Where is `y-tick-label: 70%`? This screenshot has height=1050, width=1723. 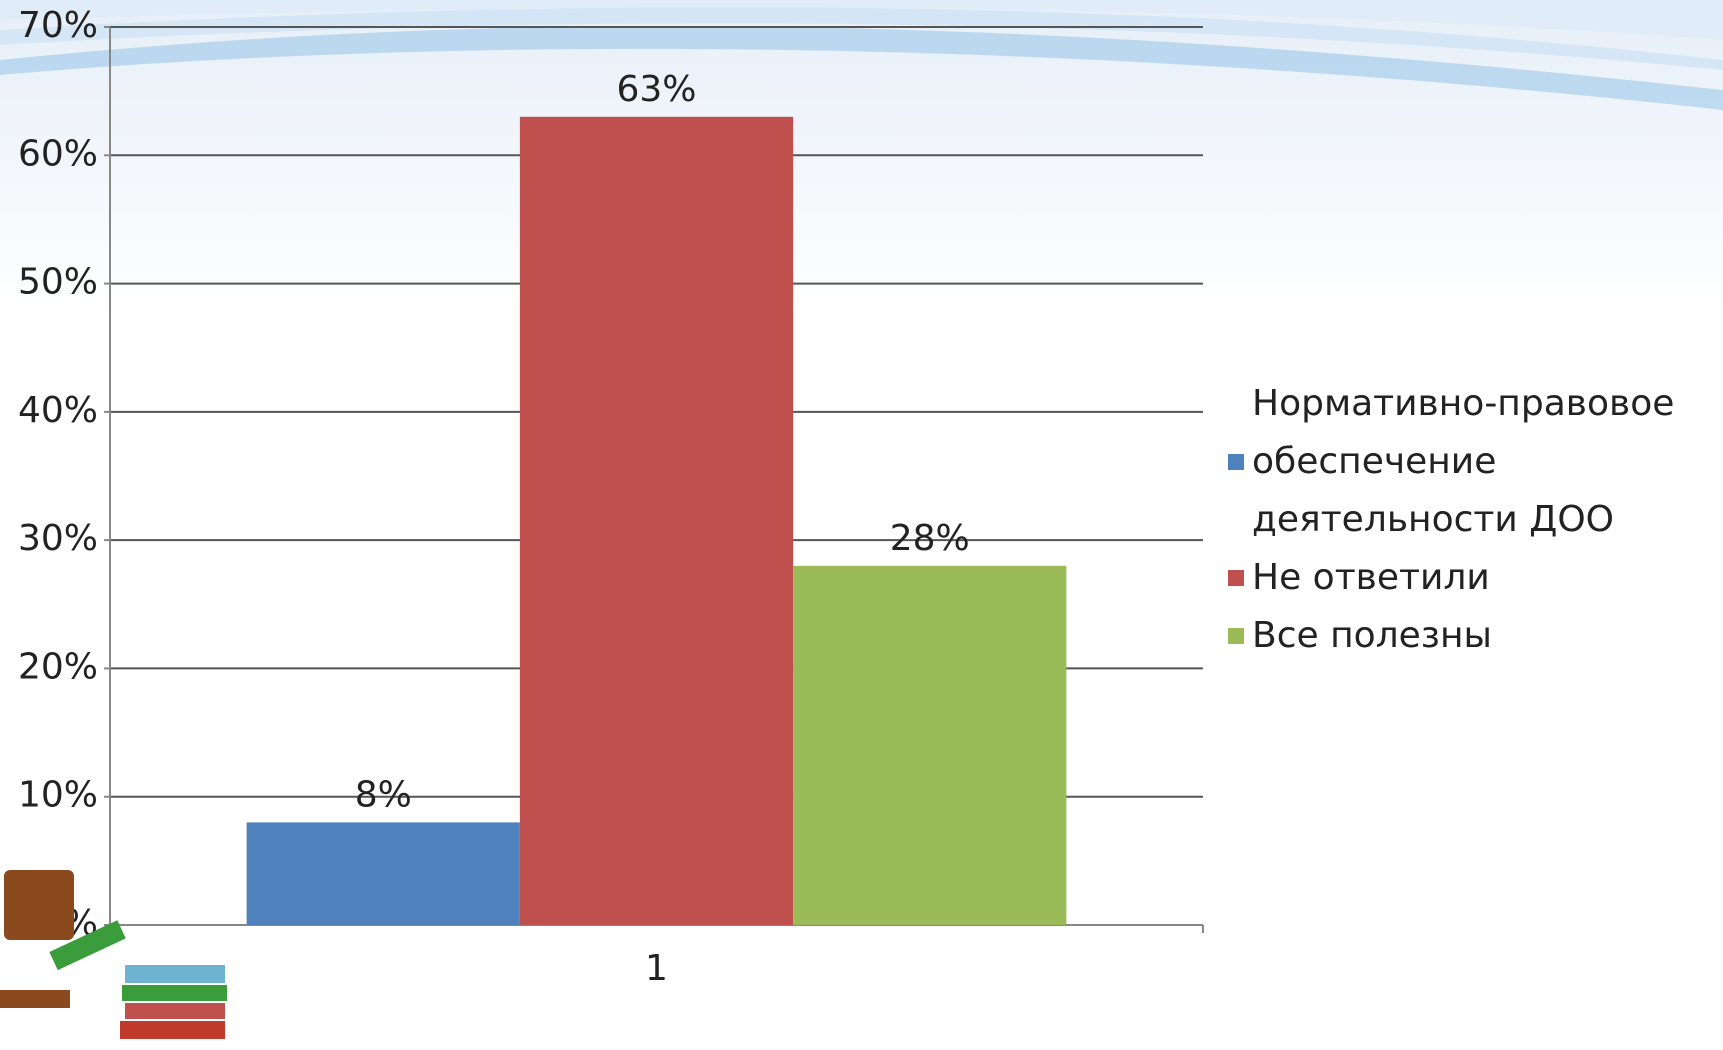
y-tick-label: 70% is located at coordinates (58, 25).